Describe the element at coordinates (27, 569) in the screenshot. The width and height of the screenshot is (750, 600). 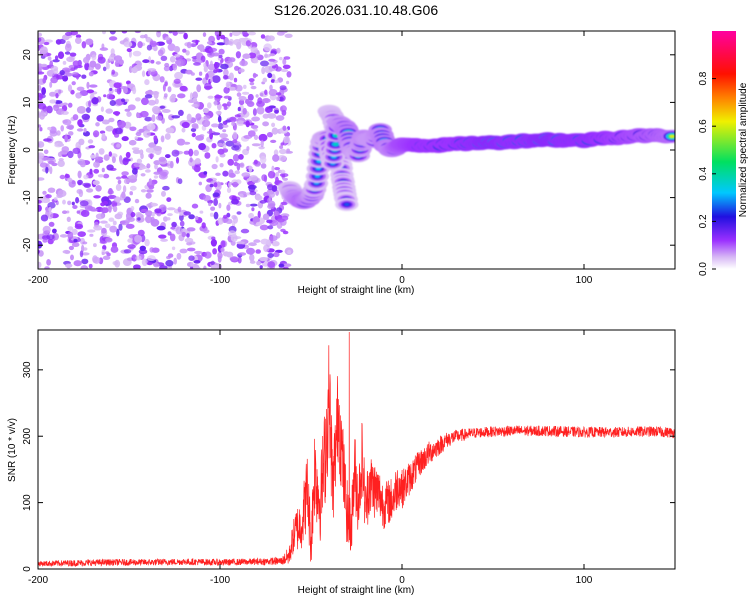
I see `snr-ytick-label: 0` at that location.